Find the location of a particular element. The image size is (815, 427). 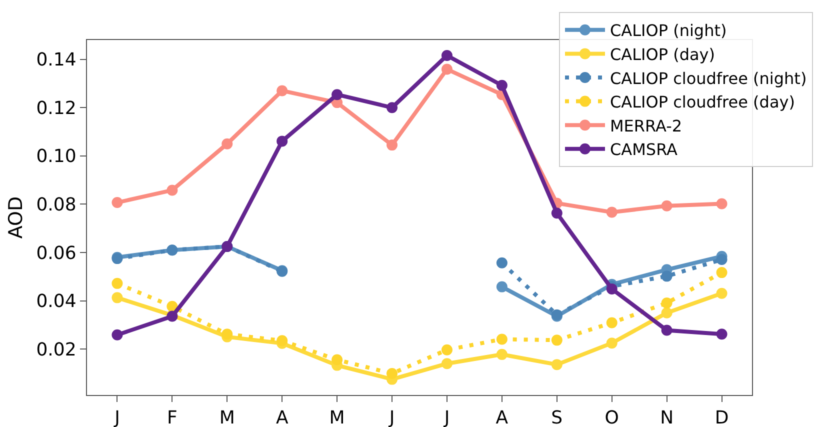

y-tick-label: 0.10 is located at coordinates (56, 157).